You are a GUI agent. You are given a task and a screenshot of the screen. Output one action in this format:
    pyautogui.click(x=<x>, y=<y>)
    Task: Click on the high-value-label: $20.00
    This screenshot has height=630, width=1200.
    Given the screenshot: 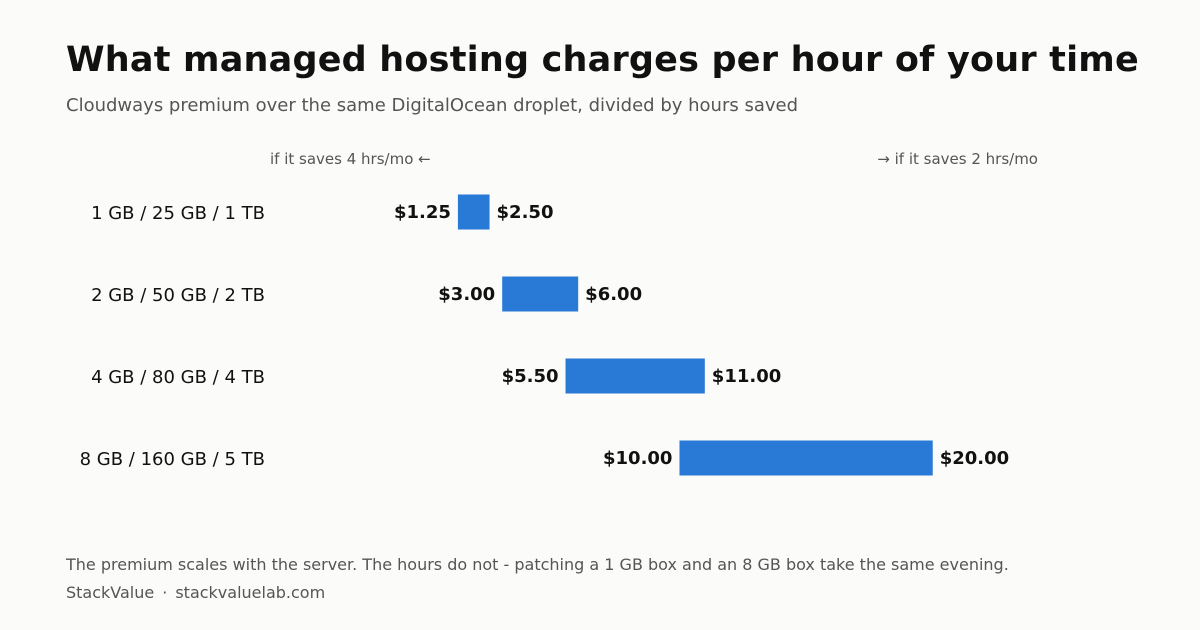 What is the action you would take?
    pyautogui.click(x=974, y=458)
    